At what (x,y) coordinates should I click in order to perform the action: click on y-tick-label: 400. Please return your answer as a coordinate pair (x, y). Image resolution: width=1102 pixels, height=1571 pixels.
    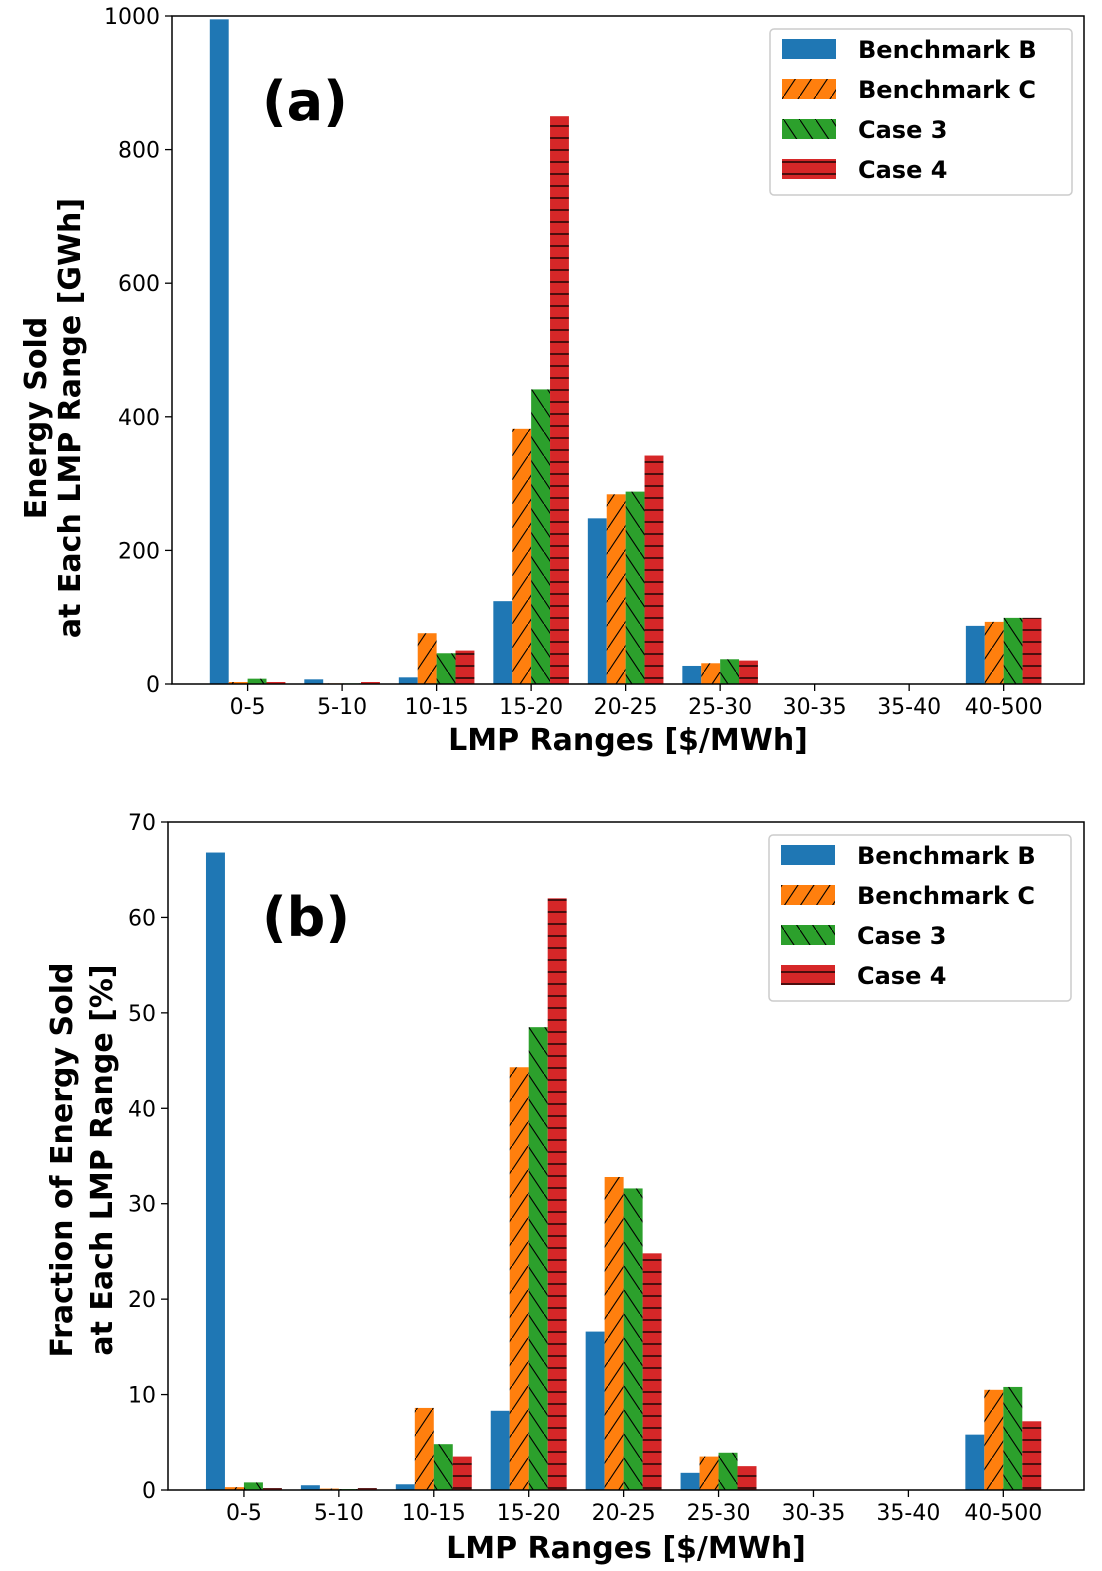
    Looking at the image, I should click on (139, 418).